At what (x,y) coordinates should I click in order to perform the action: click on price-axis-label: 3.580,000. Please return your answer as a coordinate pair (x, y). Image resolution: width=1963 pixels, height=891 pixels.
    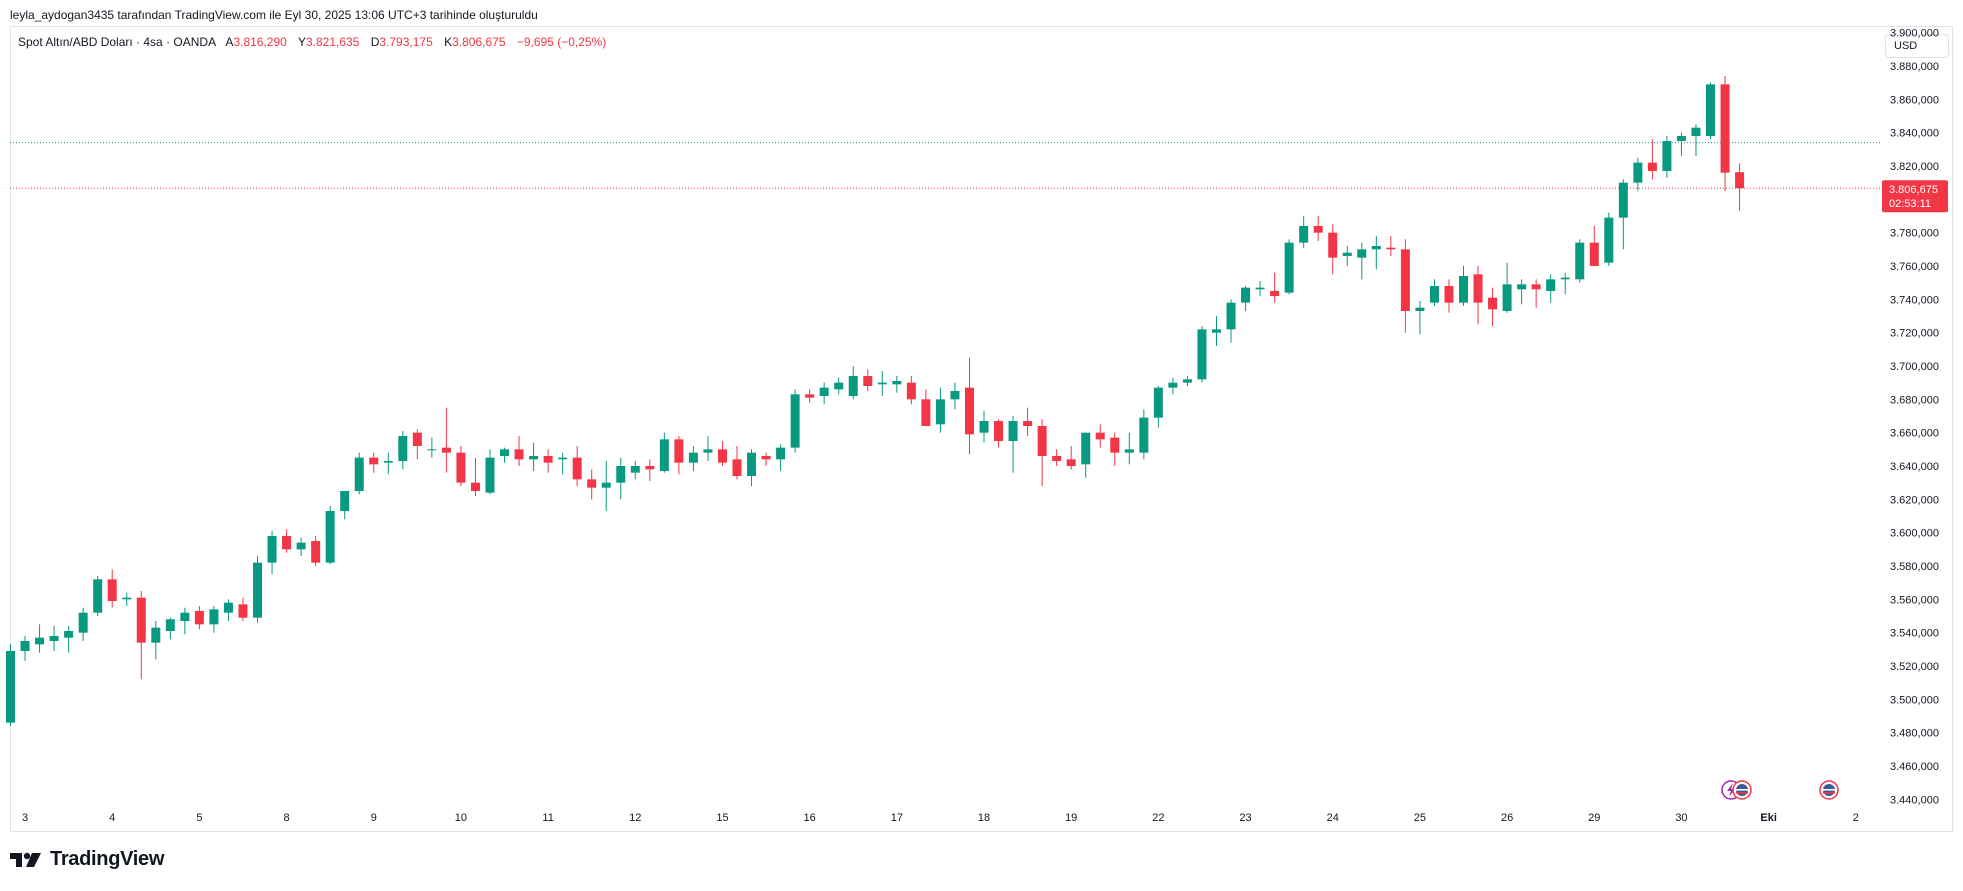
    Looking at the image, I should click on (1914, 567).